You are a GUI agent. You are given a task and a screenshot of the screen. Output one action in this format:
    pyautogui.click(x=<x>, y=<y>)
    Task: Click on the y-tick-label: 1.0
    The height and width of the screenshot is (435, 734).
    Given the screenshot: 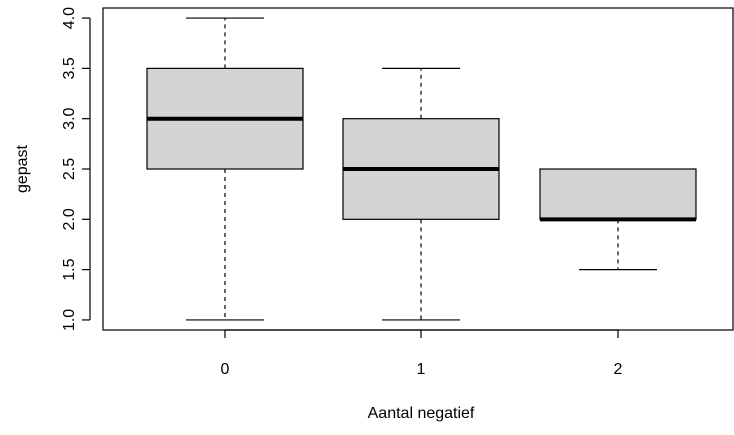 What is the action you would take?
    pyautogui.click(x=69, y=320)
    